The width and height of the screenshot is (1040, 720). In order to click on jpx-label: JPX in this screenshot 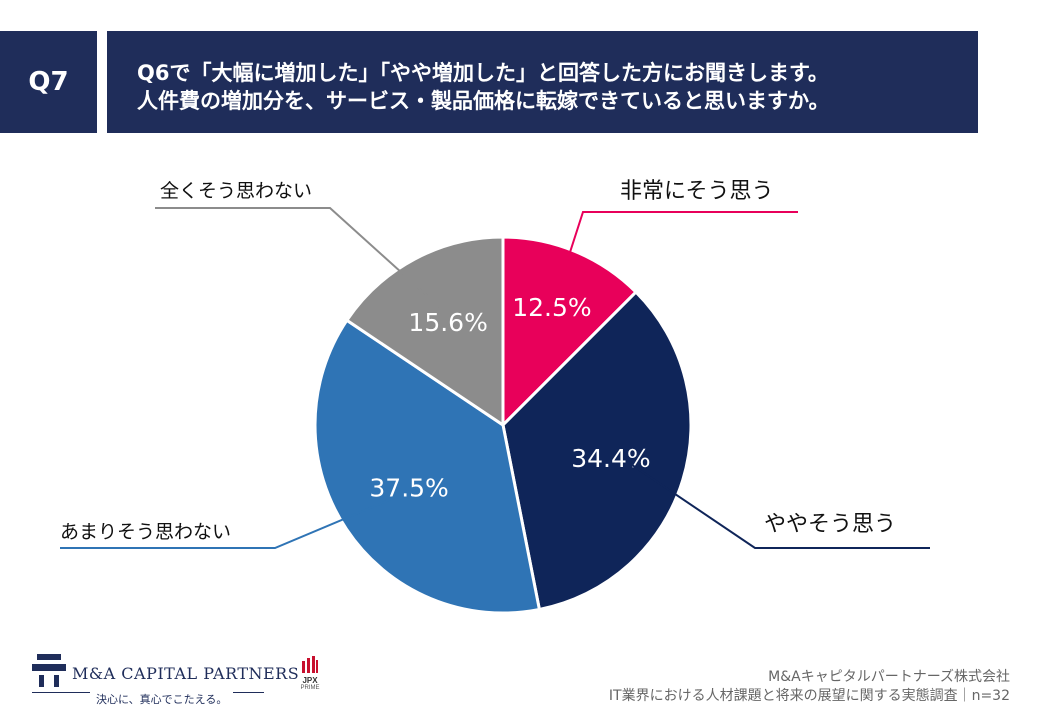, I will do `click(310, 680)`.